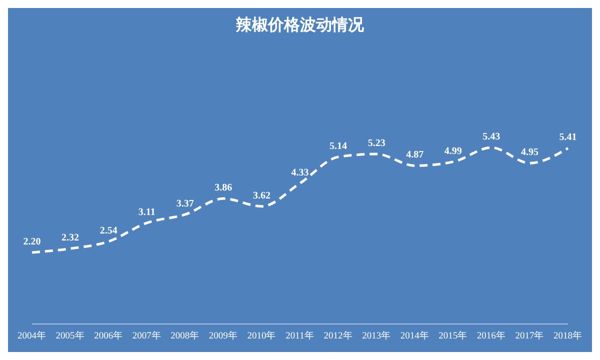 This screenshot has height=360, width=600. What do you see at coordinates (415, 336) in the screenshot?
I see `x-tick-label: 2014年` at bounding box center [415, 336].